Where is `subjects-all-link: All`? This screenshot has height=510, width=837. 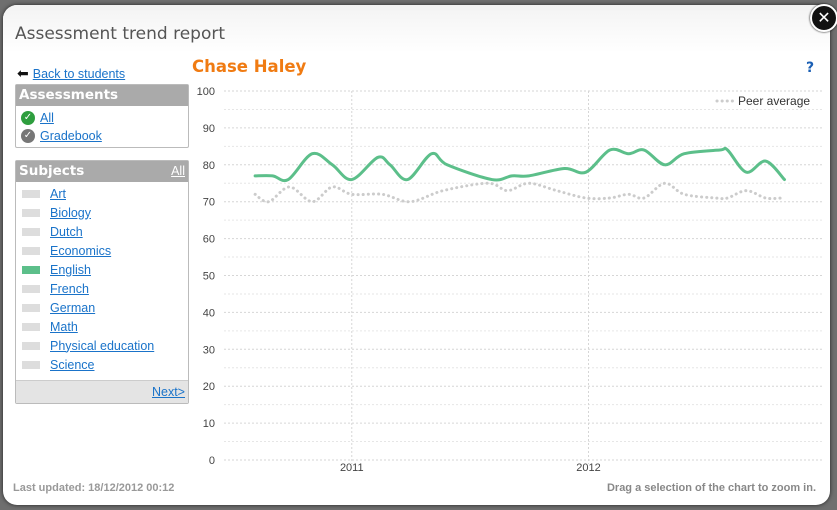 subjects-all-link: All is located at coordinates (178, 171).